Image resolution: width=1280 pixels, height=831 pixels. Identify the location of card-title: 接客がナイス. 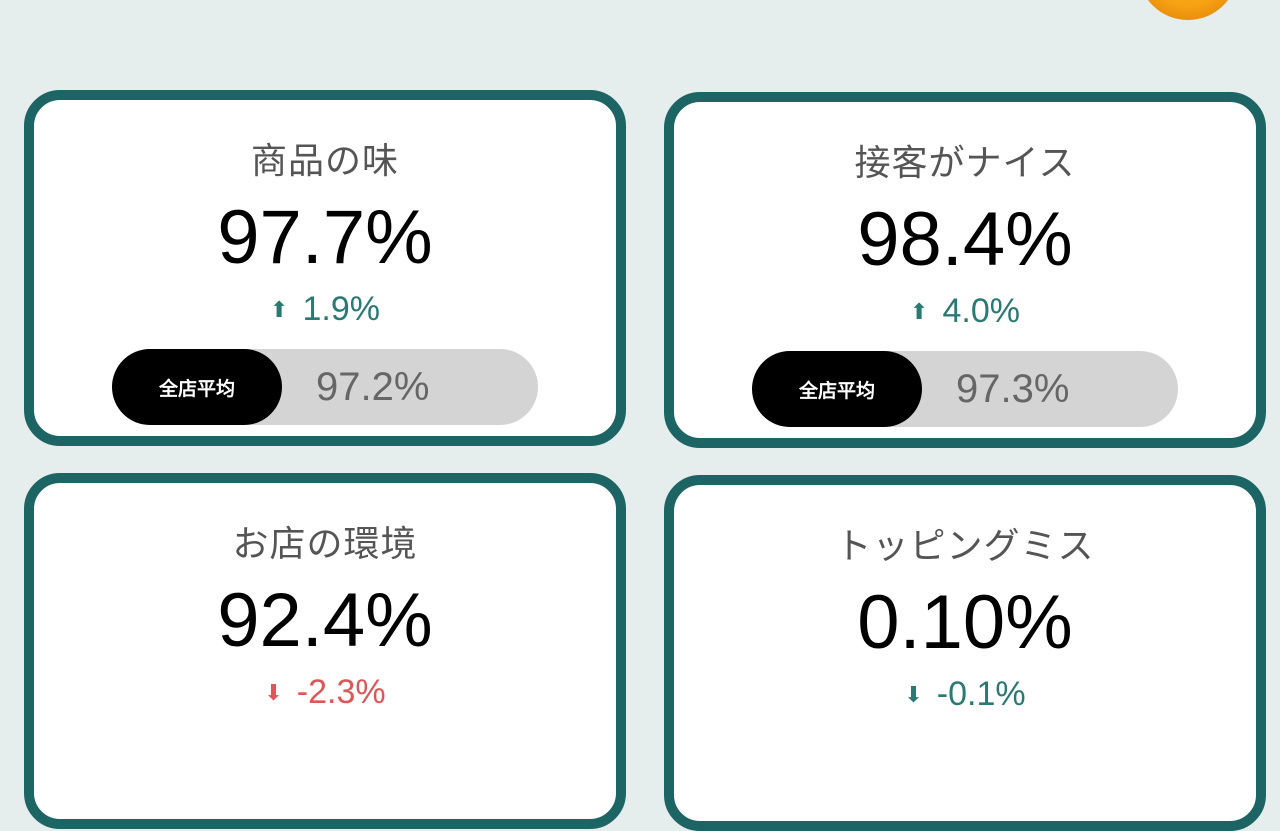
(965, 162).